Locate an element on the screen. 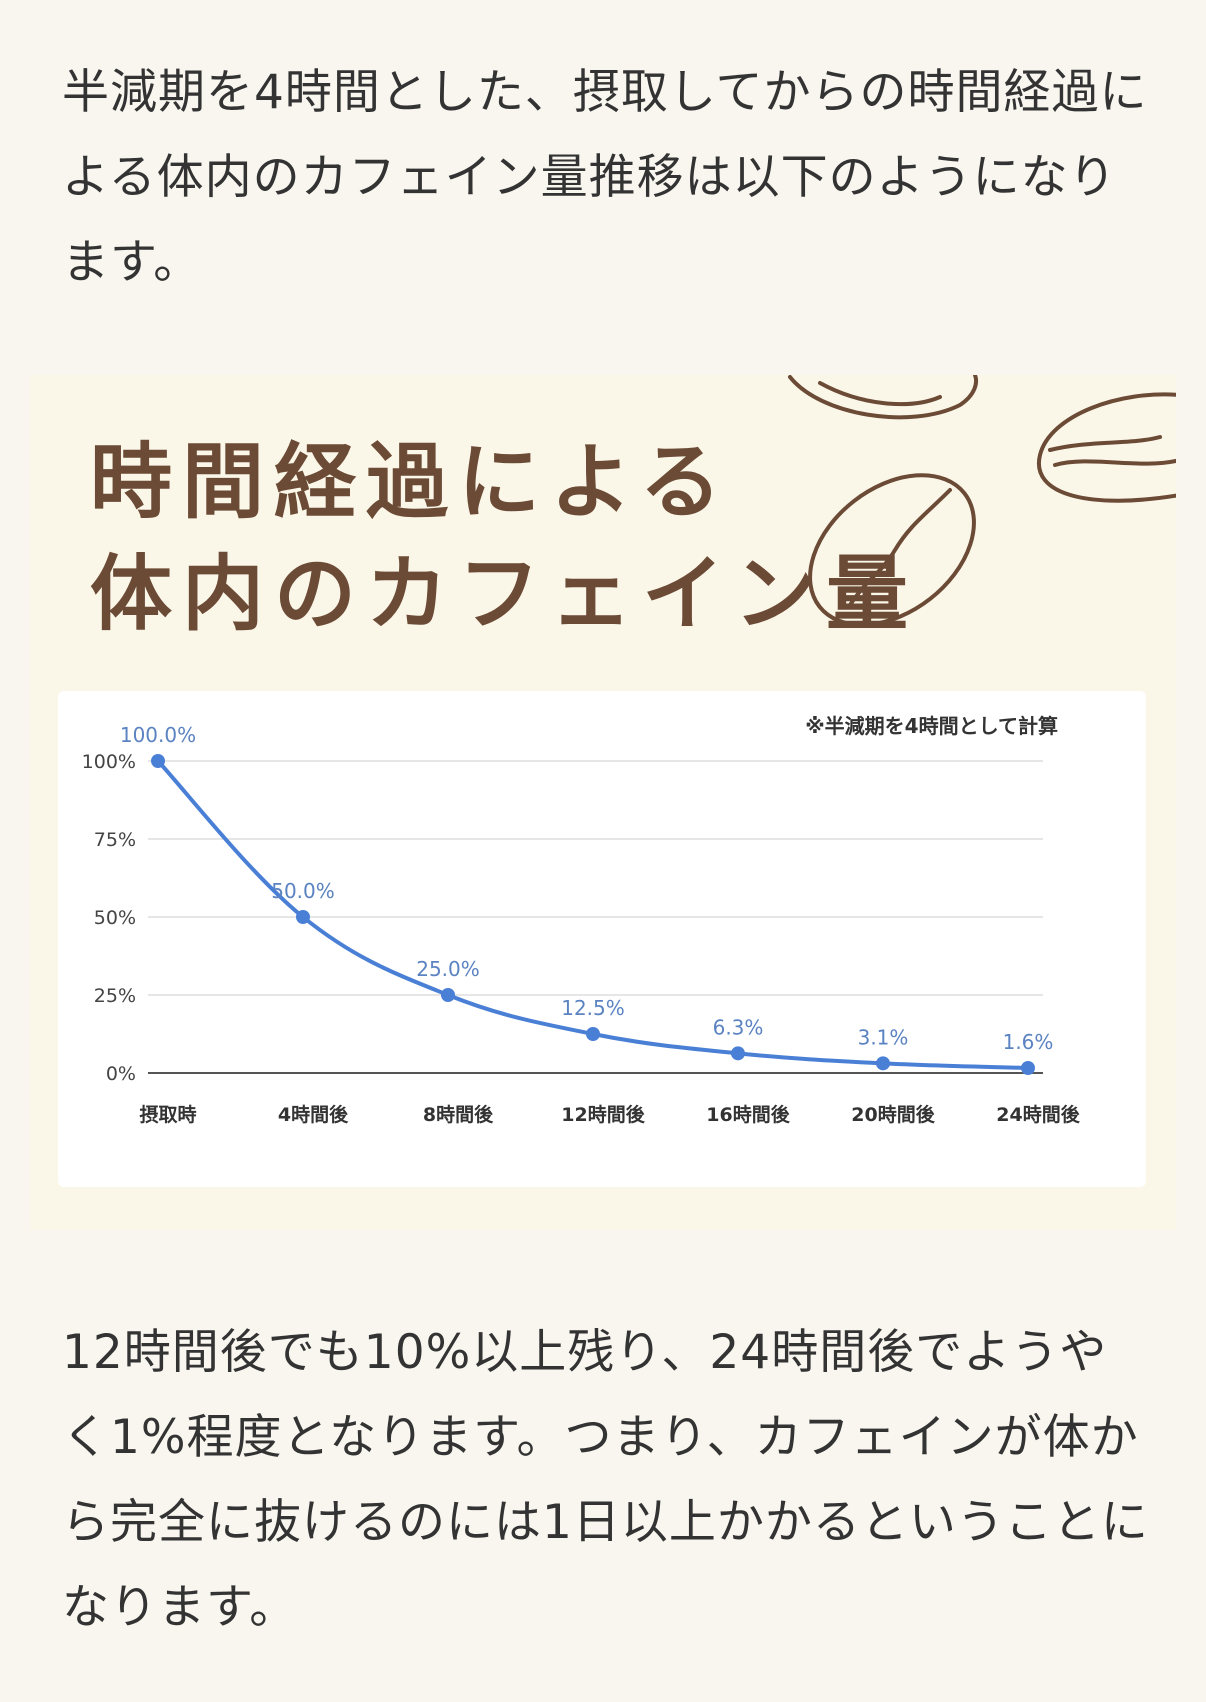  data-label: 100.0% is located at coordinates (158, 735).